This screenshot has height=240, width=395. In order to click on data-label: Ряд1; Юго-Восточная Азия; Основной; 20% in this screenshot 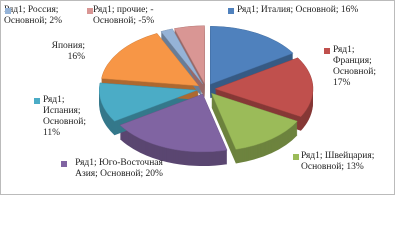, I will do `click(119, 168)`.